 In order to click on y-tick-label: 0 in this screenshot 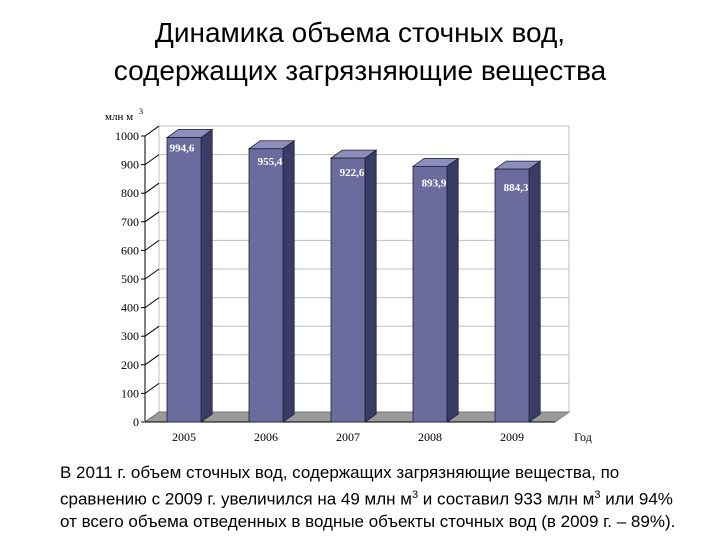, I will do `click(136, 422)`.